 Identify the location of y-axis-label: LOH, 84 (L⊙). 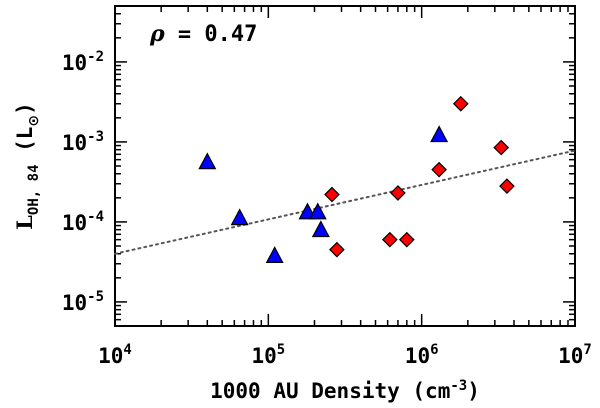
(27, 166).